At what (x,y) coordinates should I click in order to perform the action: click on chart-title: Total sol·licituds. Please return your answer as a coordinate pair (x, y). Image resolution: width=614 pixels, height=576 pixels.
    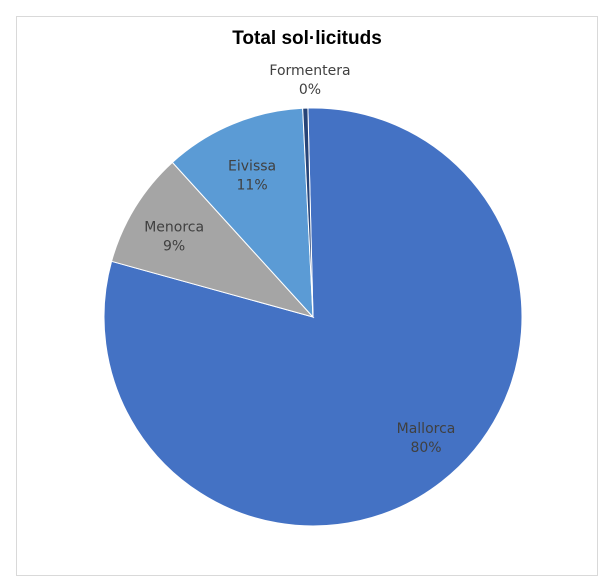
    Looking at the image, I should click on (307, 38).